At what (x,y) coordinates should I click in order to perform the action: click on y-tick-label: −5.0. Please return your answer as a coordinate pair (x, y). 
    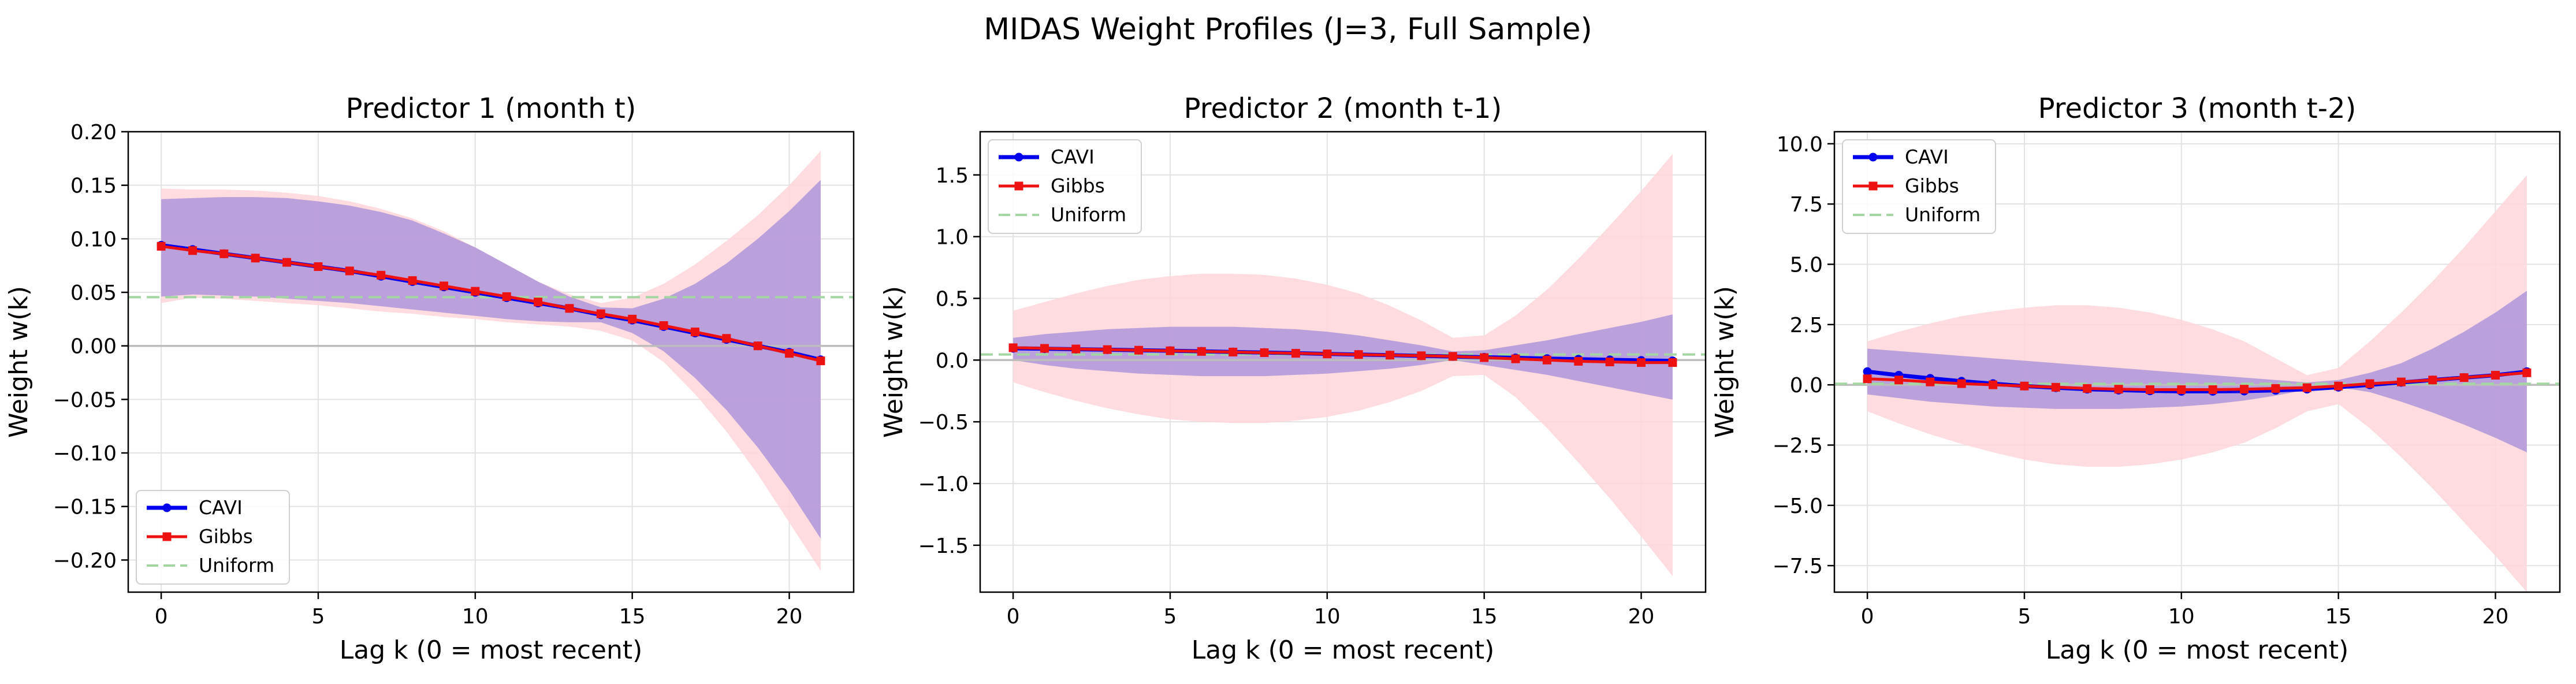
    Looking at the image, I should click on (1798, 506).